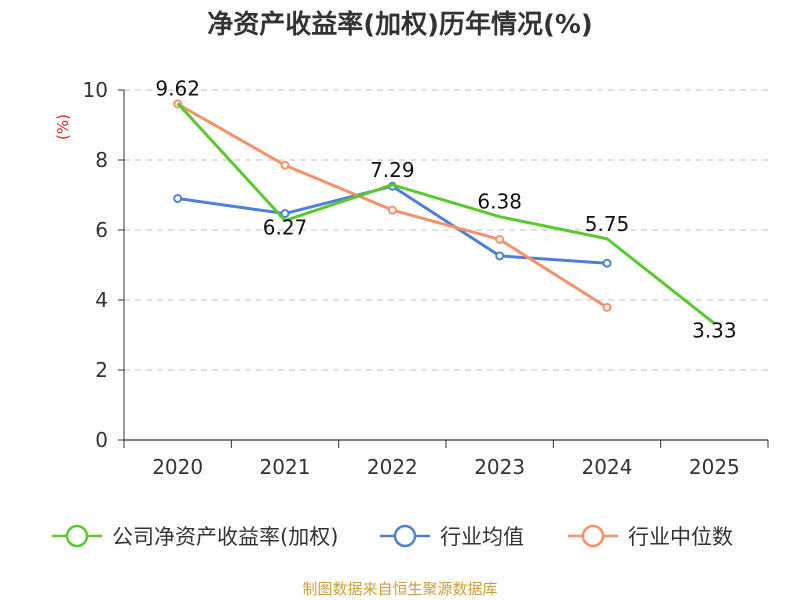  Describe the element at coordinates (285, 467) in the screenshot. I see `x-tick-label: 2021` at that location.